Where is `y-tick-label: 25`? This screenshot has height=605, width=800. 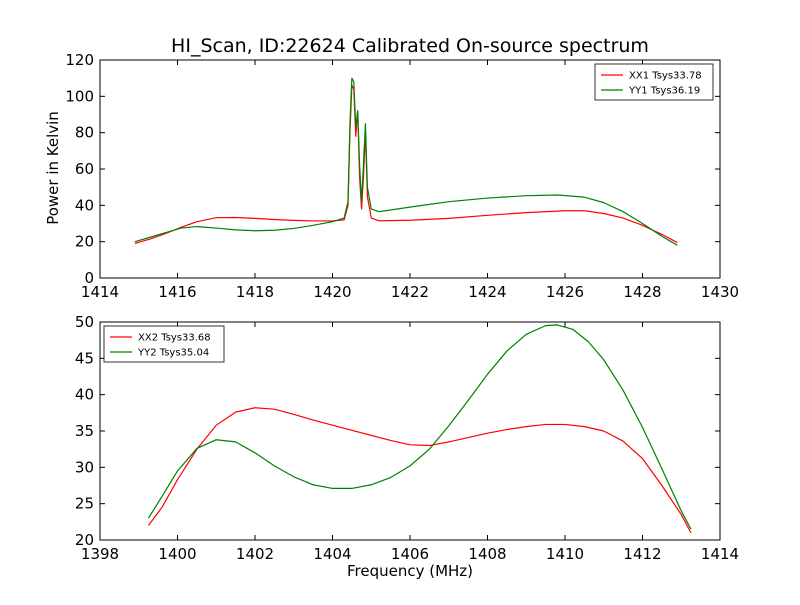 y-tick-label: 25 is located at coordinates (84, 504).